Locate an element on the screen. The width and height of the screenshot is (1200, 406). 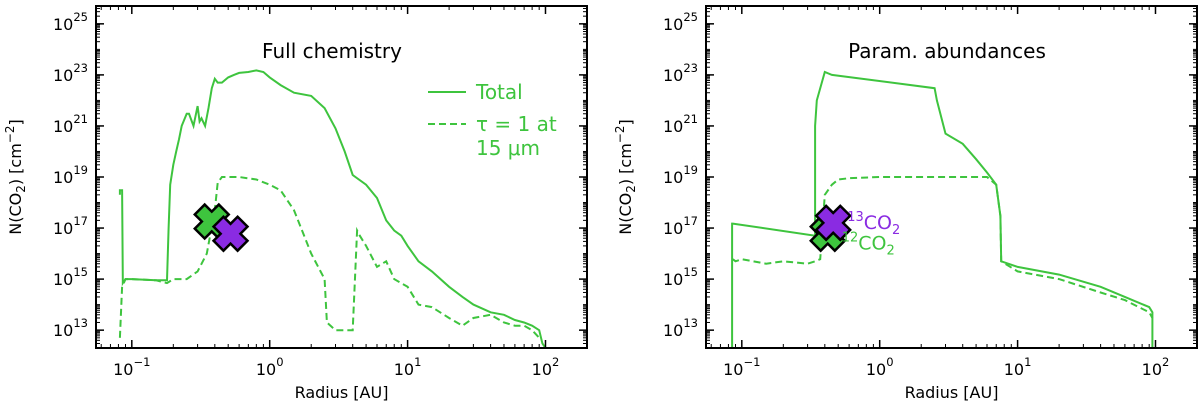
chart-title: Param. abundances is located at coordinates (947, 51).